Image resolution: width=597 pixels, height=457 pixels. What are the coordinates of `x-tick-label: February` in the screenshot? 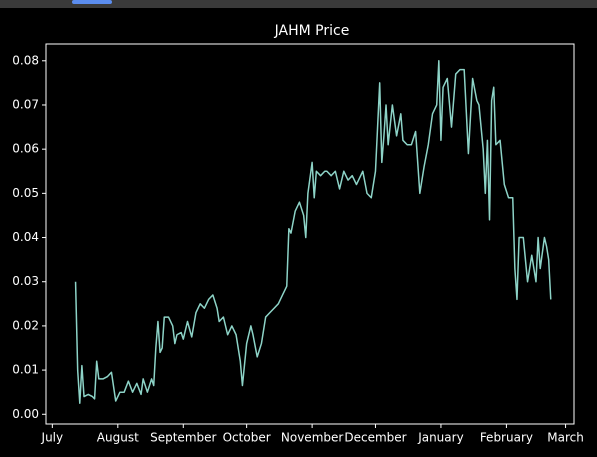 It's located at (506, 438).